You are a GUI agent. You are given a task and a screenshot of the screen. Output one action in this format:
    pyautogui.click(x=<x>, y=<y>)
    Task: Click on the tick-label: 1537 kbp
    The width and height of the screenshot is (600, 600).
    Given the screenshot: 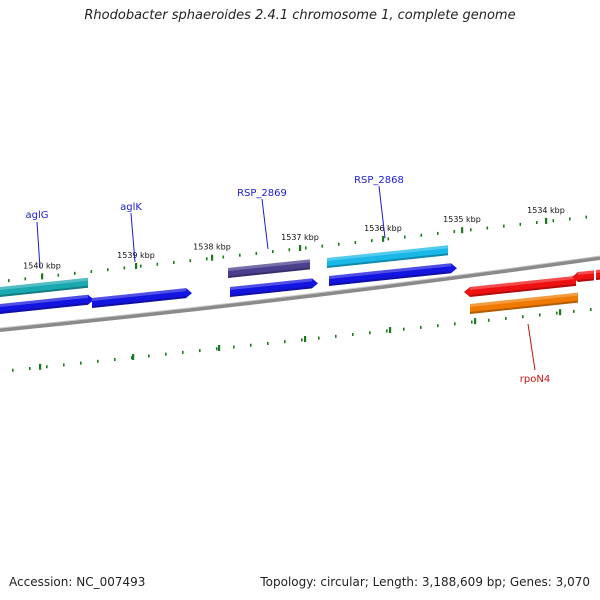 What is the action you would take?
    pyautogui.click(x=300, y=237)
    